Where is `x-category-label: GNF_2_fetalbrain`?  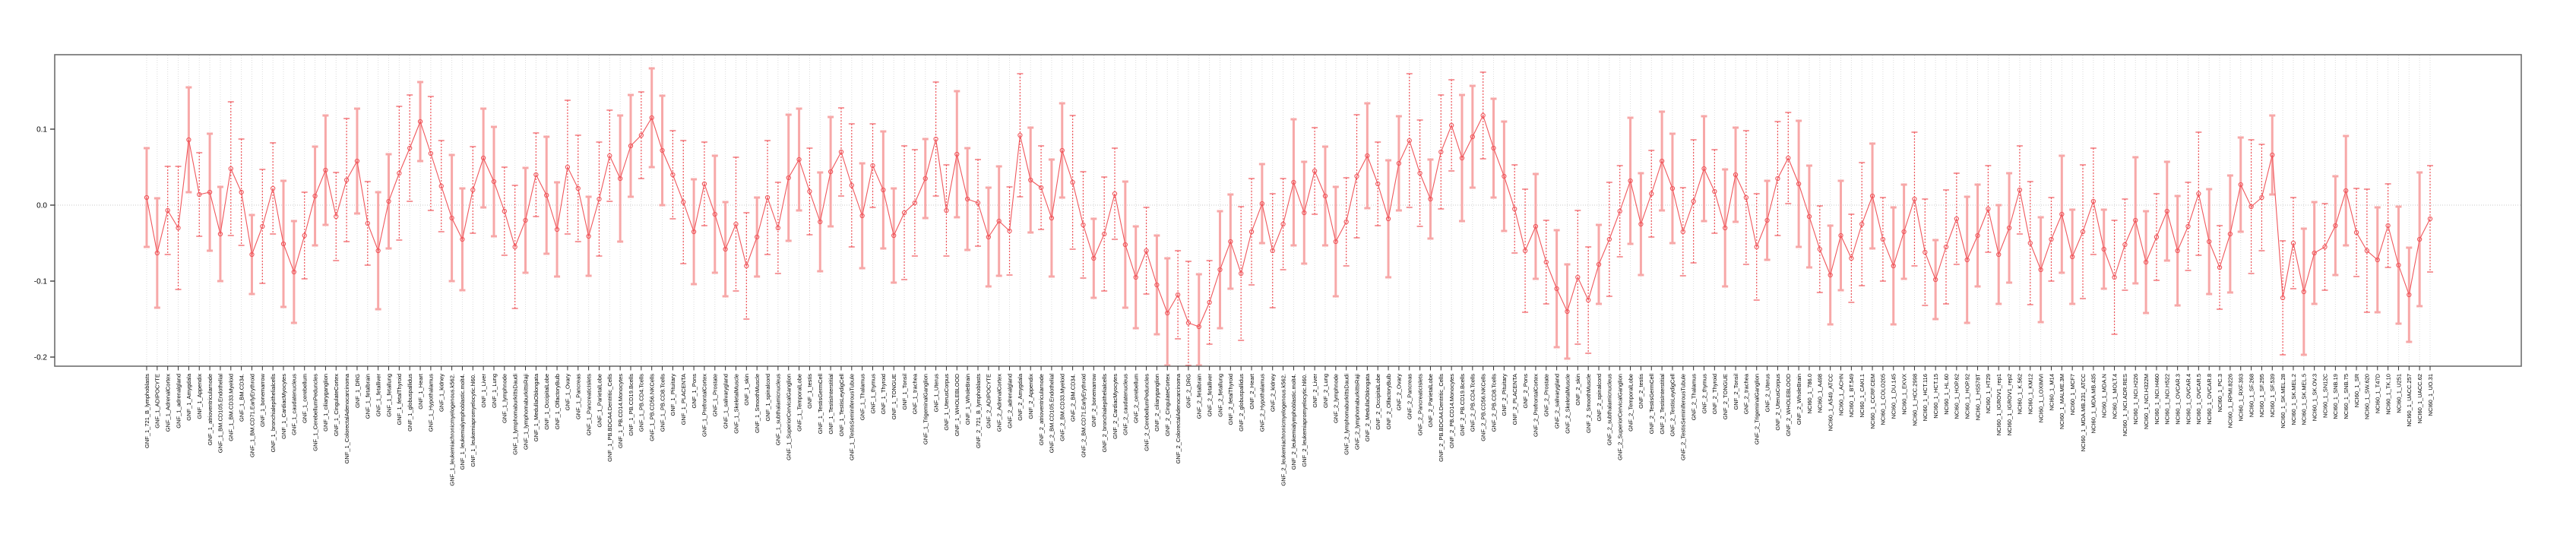 x-category-label: GNF_2_fetalbrain is located at coordinates (1199, 396).